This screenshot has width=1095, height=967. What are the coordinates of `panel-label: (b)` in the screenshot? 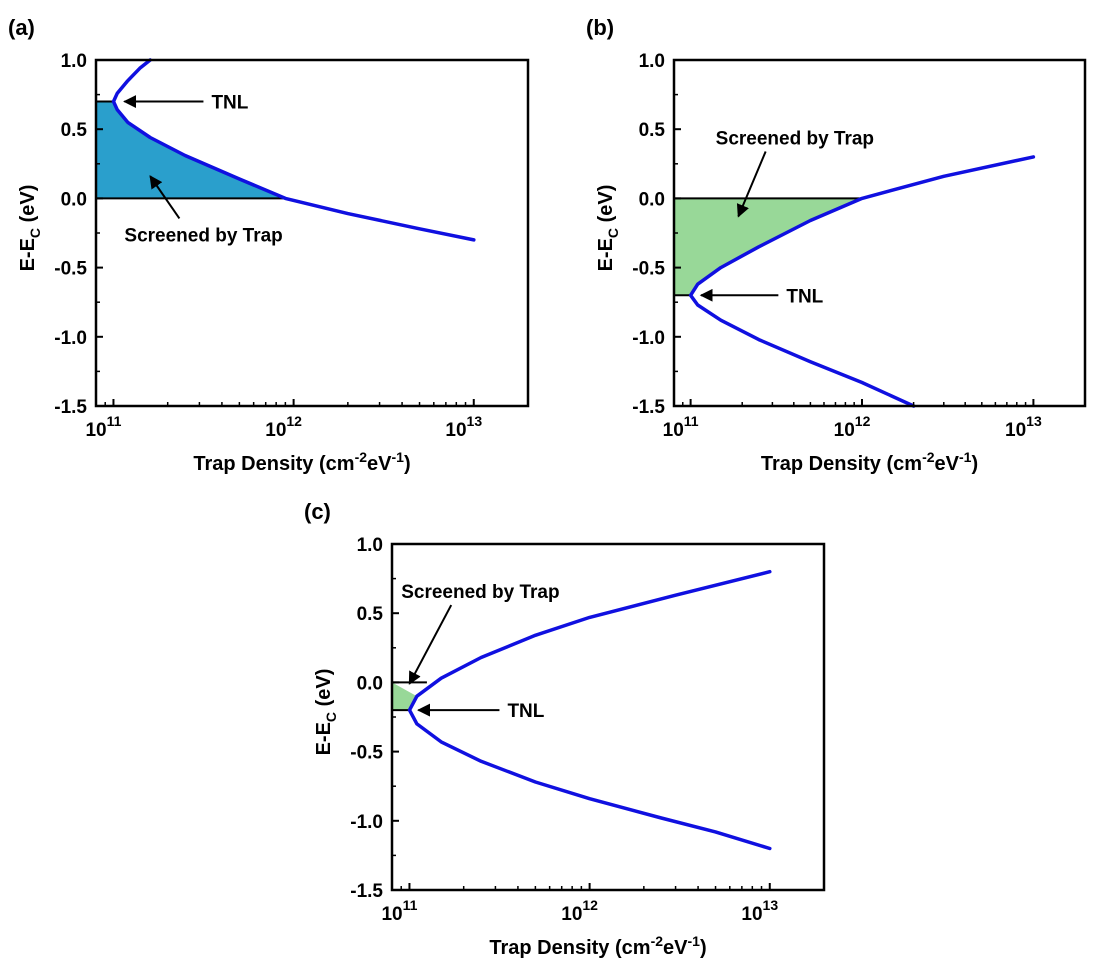 It's located at (600, 27).